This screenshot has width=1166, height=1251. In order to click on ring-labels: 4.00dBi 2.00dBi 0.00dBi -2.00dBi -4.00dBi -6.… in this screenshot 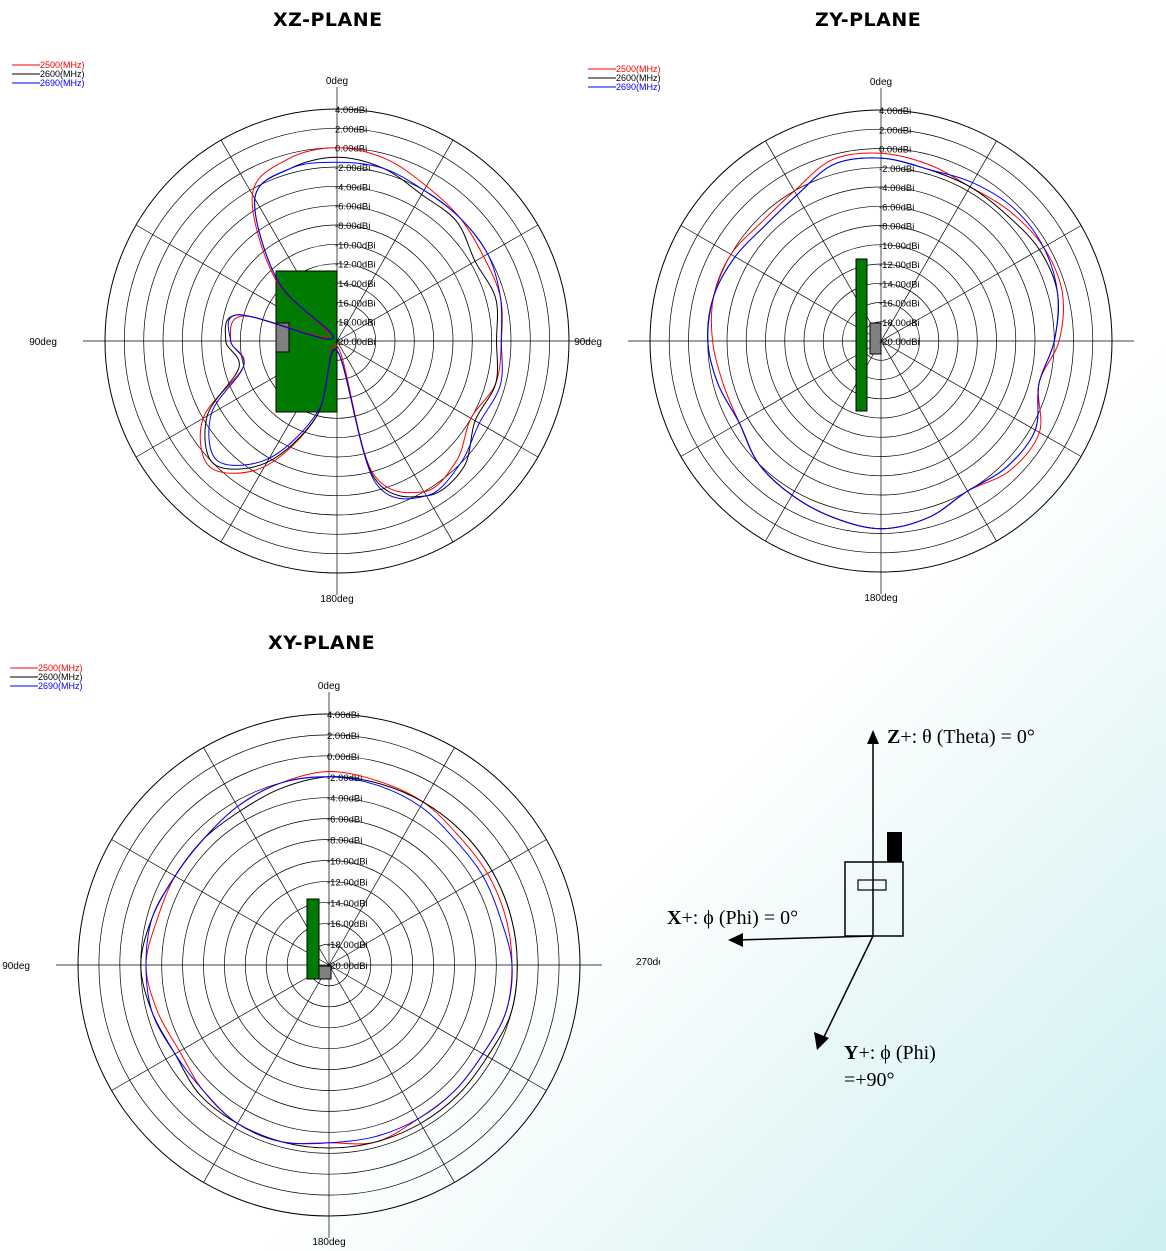, I will do `click(899, 227)`.